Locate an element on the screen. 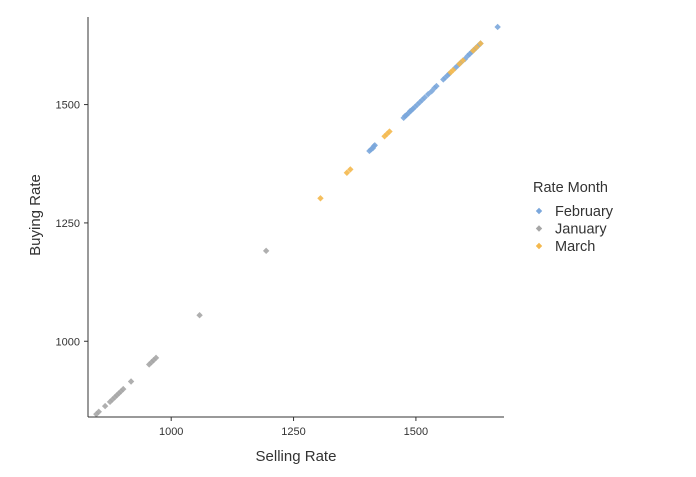 This screenshot has width=696, height=477. legend-key-march is located at coordinates (539, 246).